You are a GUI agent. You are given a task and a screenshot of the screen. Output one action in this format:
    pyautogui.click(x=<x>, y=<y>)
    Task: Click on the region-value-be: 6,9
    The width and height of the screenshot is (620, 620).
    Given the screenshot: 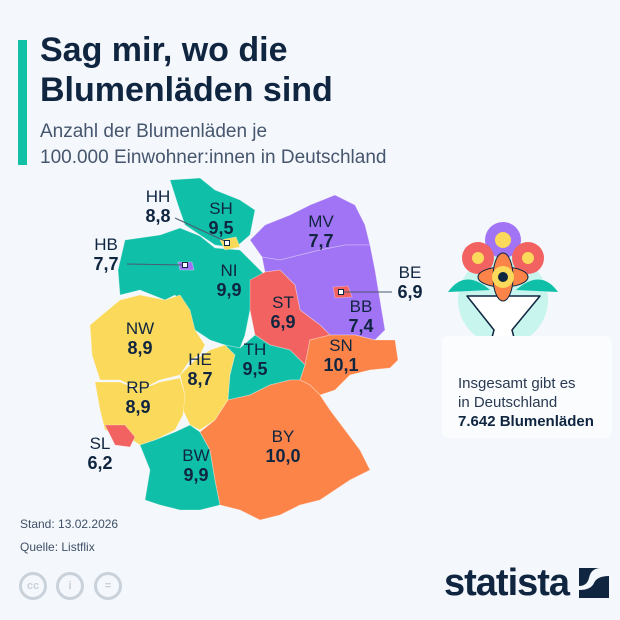 What is the action you would take?
    pyautogui.click(x=409, y=292)
    